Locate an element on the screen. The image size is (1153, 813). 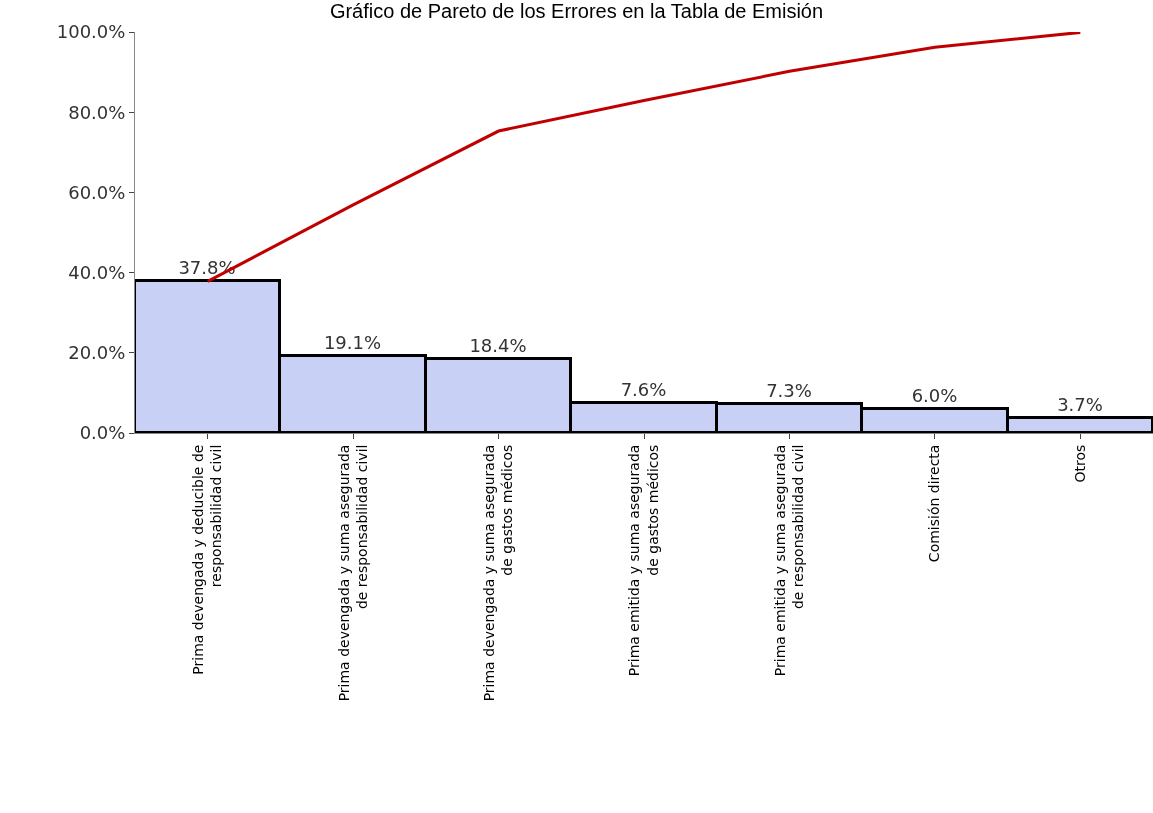
y-tick-label: 100.0% is located at coordinates (91, 32).